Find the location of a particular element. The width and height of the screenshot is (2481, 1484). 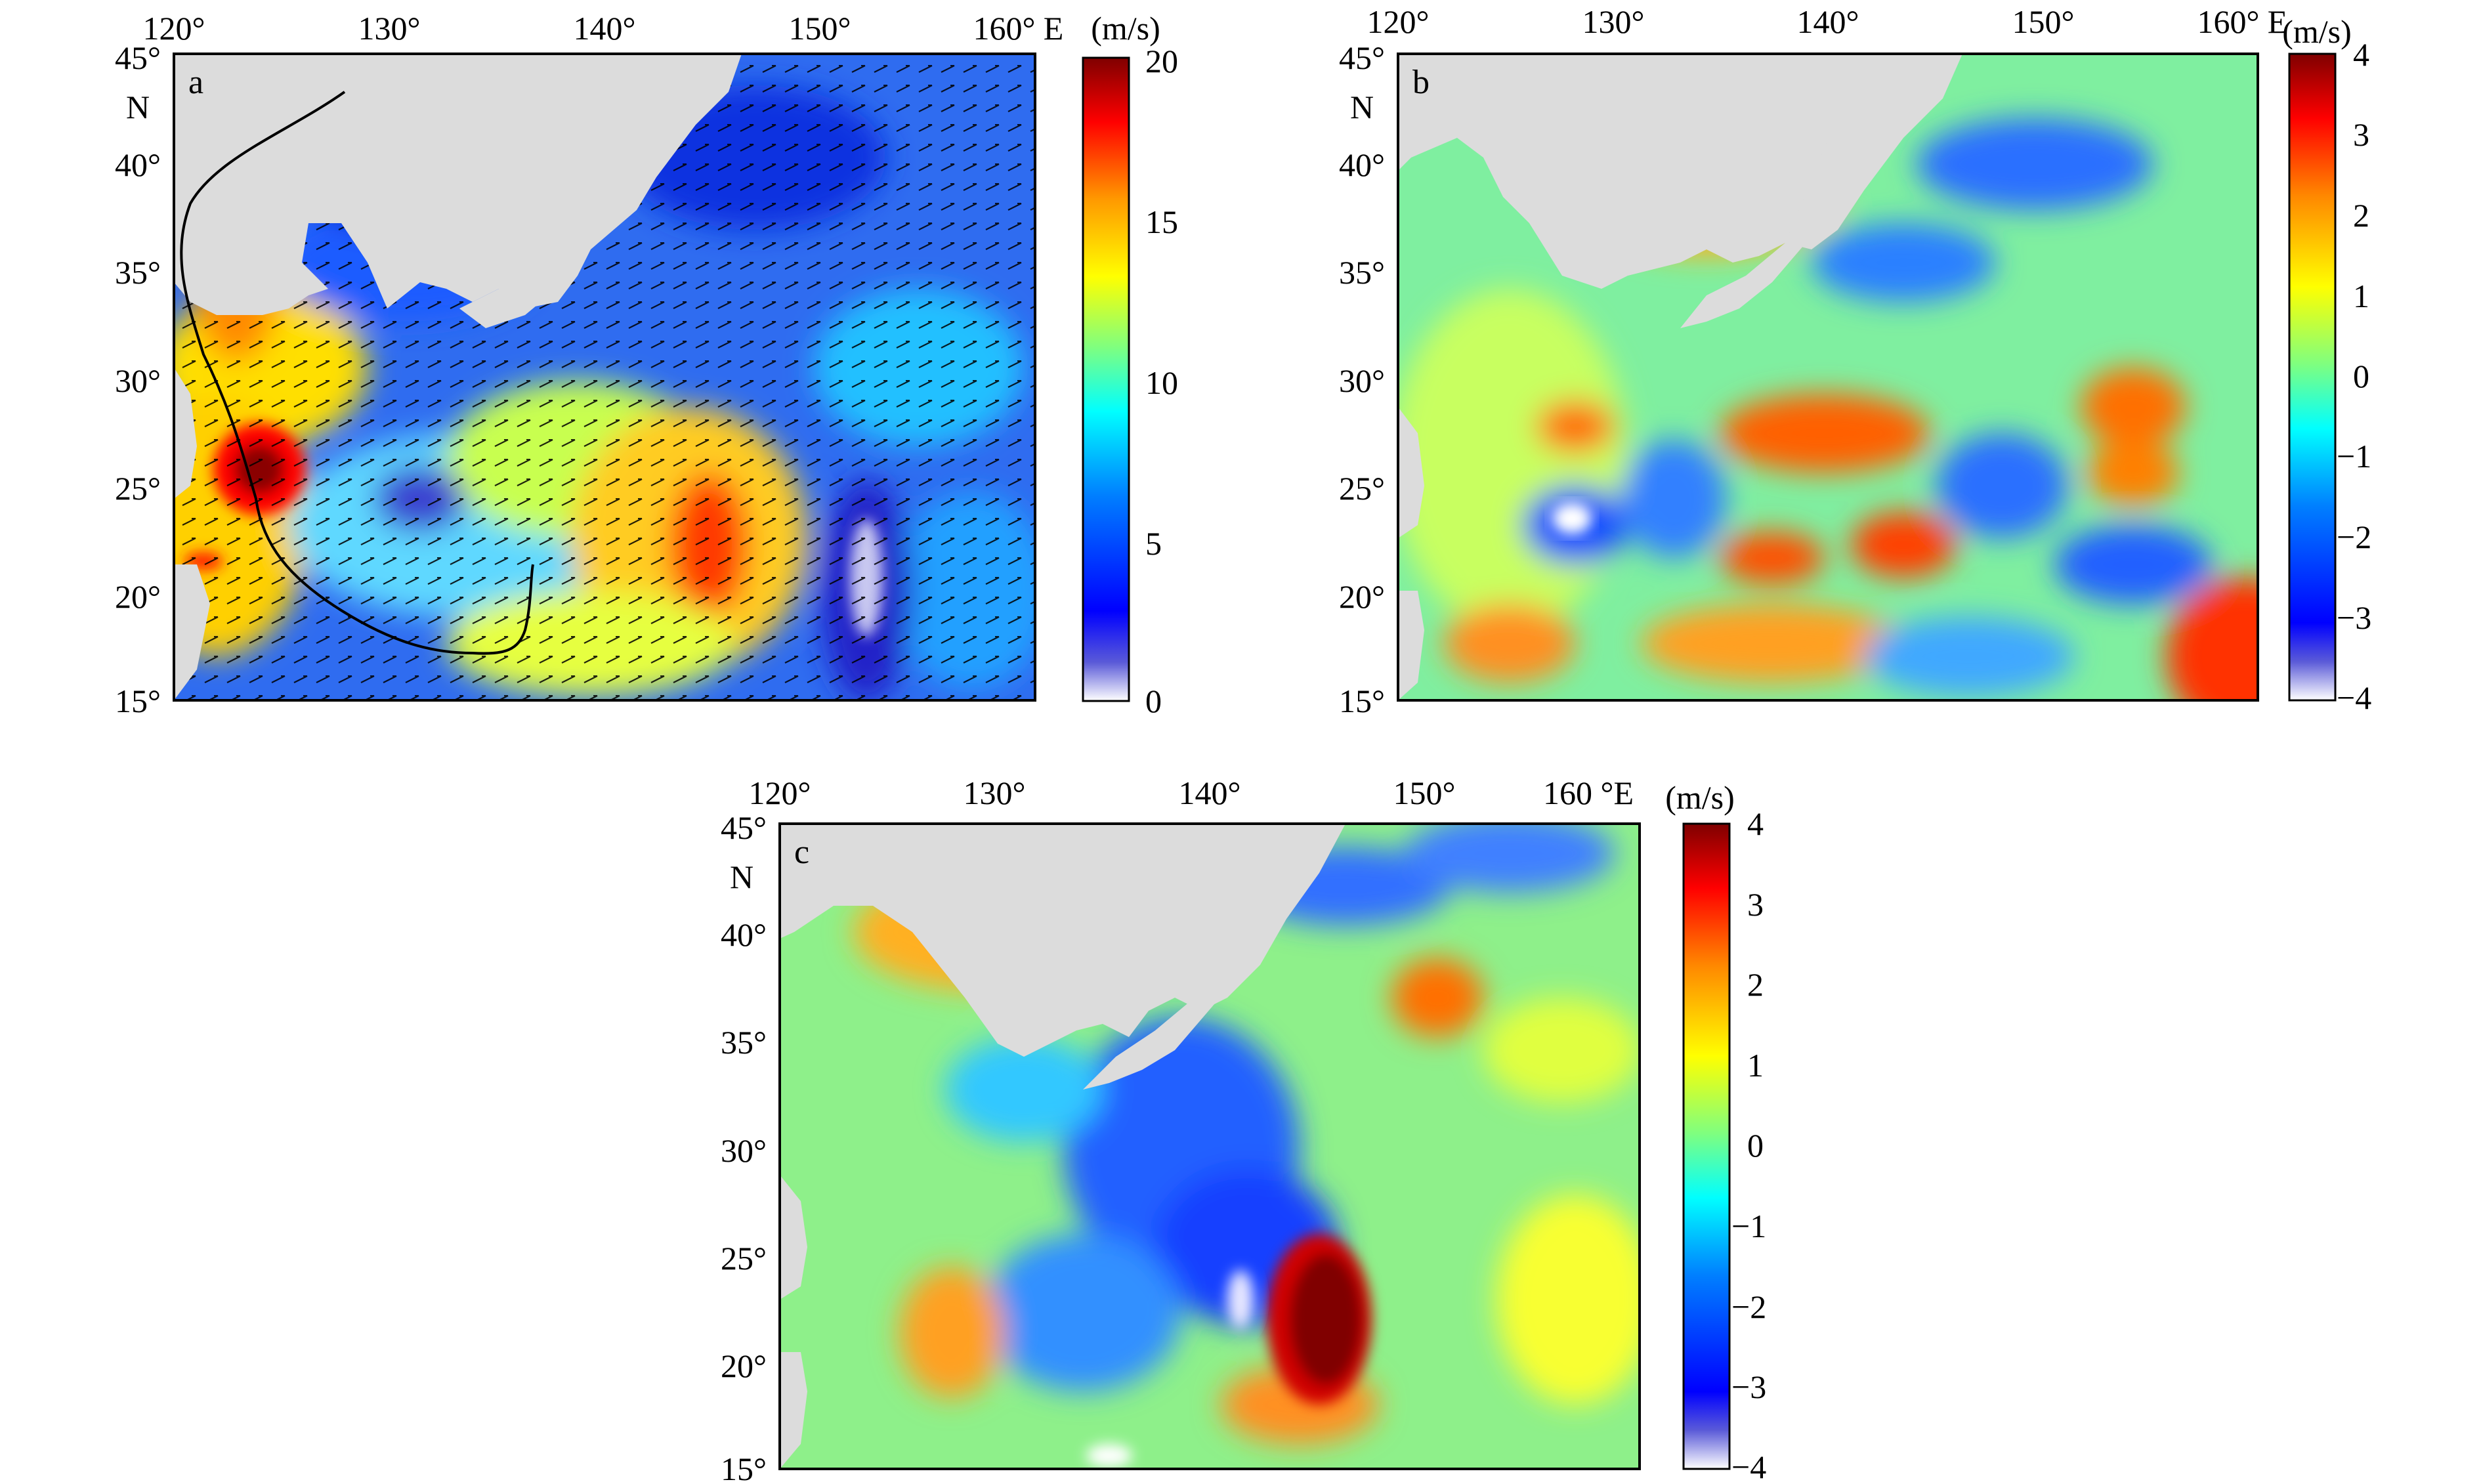

panel-b-colorbar-unit: (m/s) is located at coordinates (2317, 32).